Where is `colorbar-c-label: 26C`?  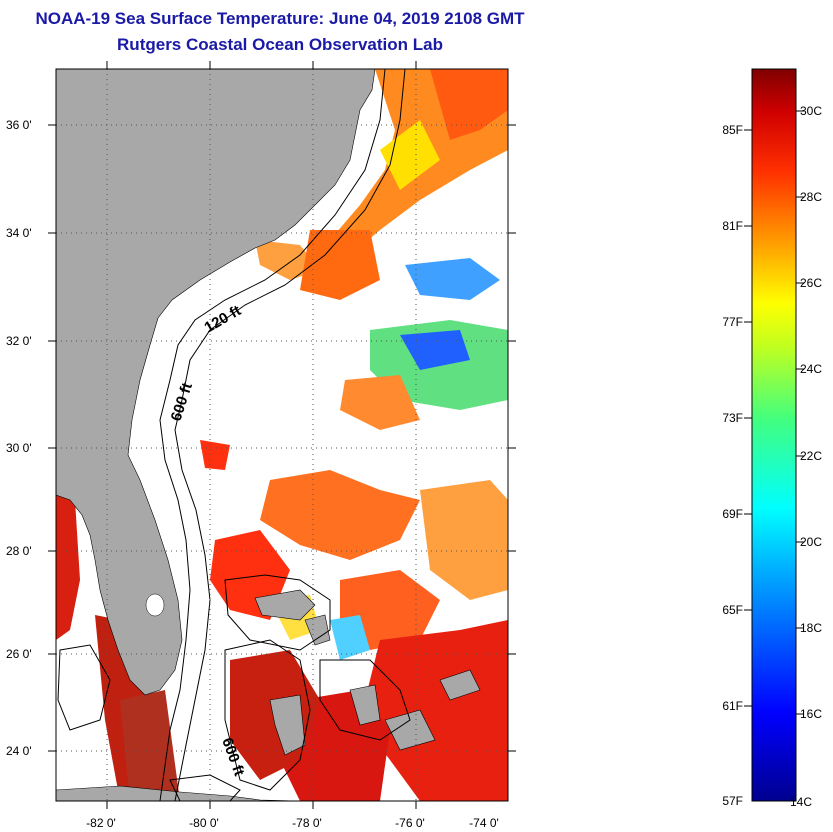 colorbar-c-label: 26C is located at coordinates (811, 283).